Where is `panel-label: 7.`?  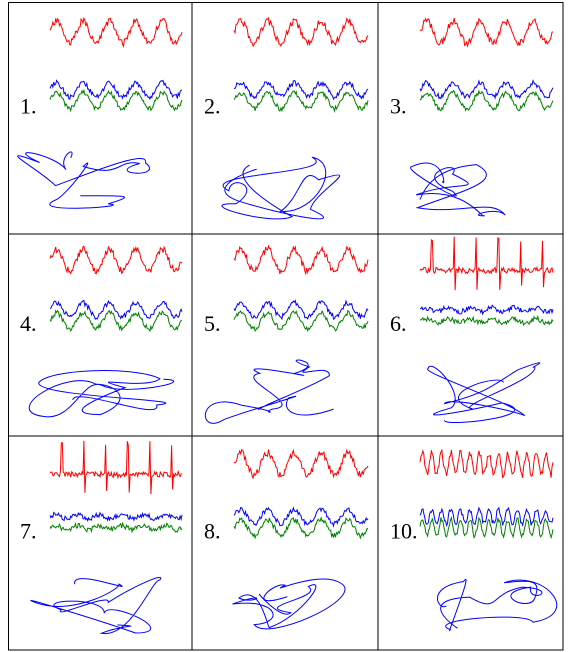 panel-label: 7. is located at coordinates (28, 531).